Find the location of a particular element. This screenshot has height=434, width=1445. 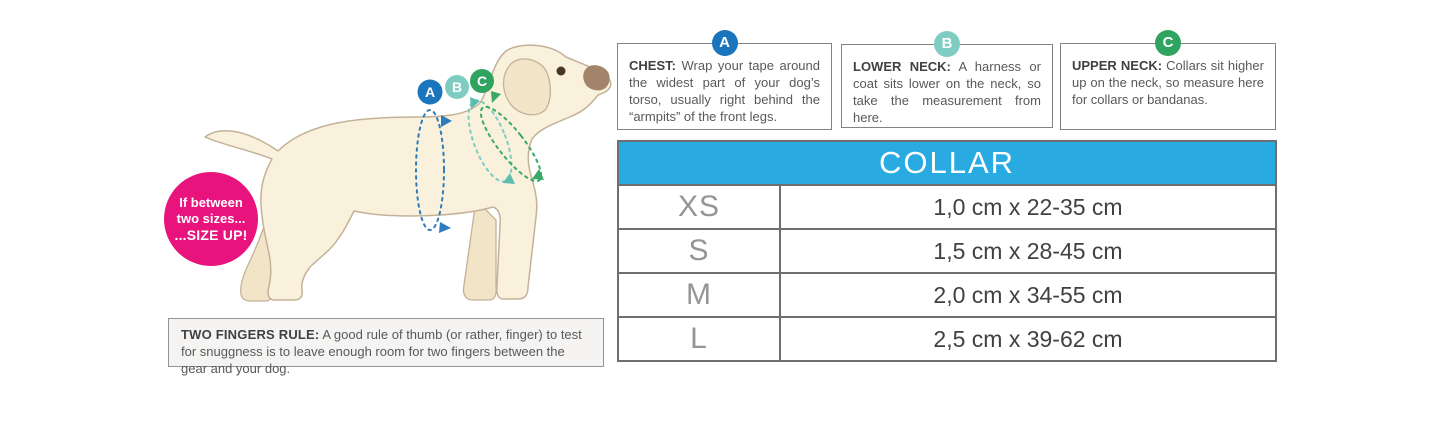

table-row: M 2,0 cm x 34-55 cm is located at coordinates (947, 294).